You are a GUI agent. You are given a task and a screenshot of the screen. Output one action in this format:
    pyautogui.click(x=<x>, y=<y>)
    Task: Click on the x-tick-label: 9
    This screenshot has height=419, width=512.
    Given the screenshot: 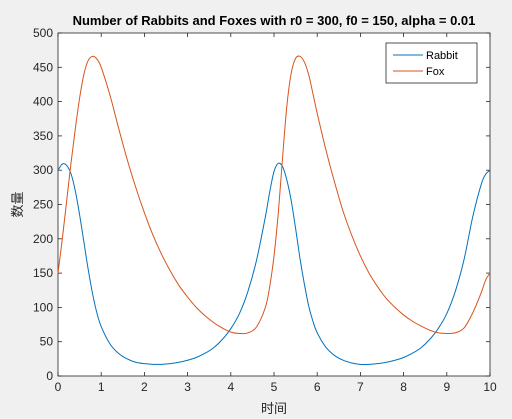 What is the action you would take?
    pyautogui.click(x=446, y=387)
    